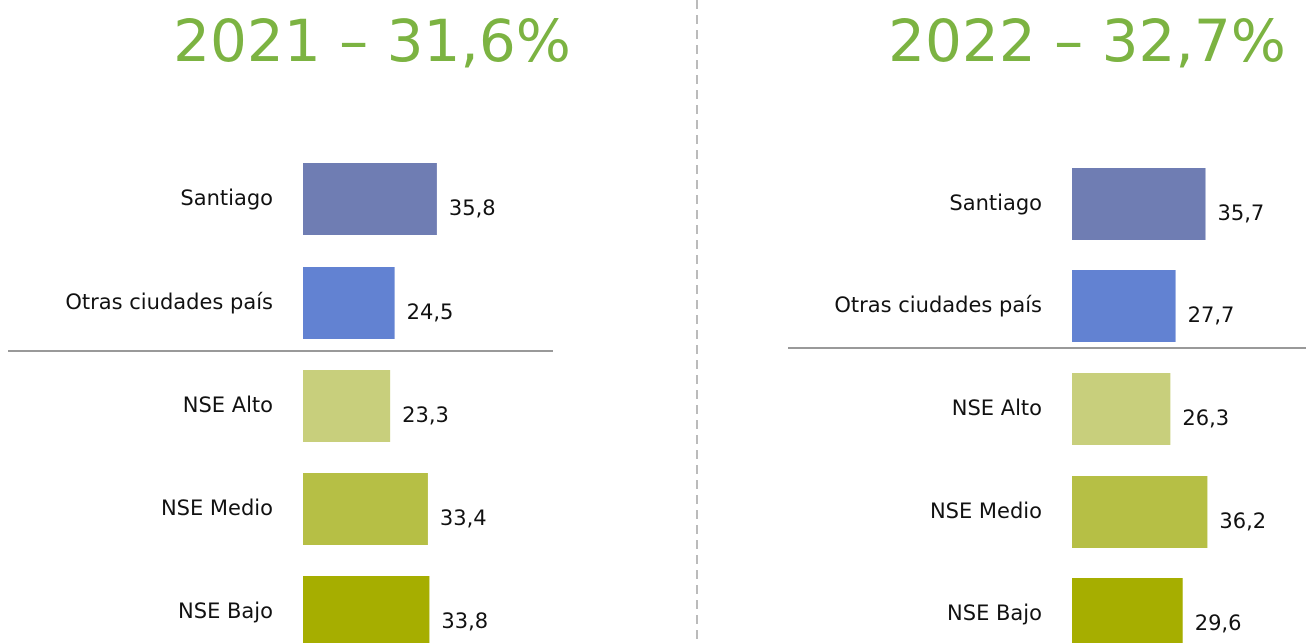  What do you see at coordinates (1241, 213) in the screenshot?
I see `value-label: 35,7` at bounding box center [1241, 213].